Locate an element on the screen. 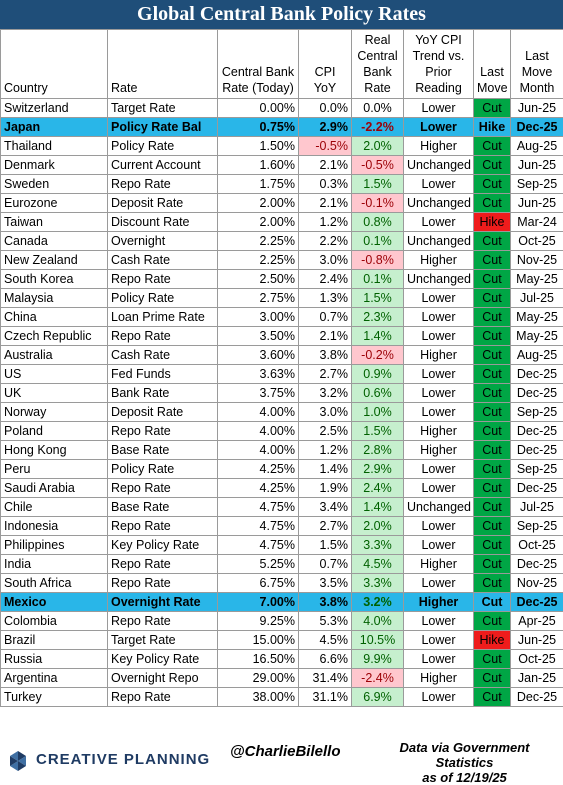 Image resolution: width=563 pixels, height=785 pixels. cell-real-rate: 4.5% is located at coordinates (378, 564).